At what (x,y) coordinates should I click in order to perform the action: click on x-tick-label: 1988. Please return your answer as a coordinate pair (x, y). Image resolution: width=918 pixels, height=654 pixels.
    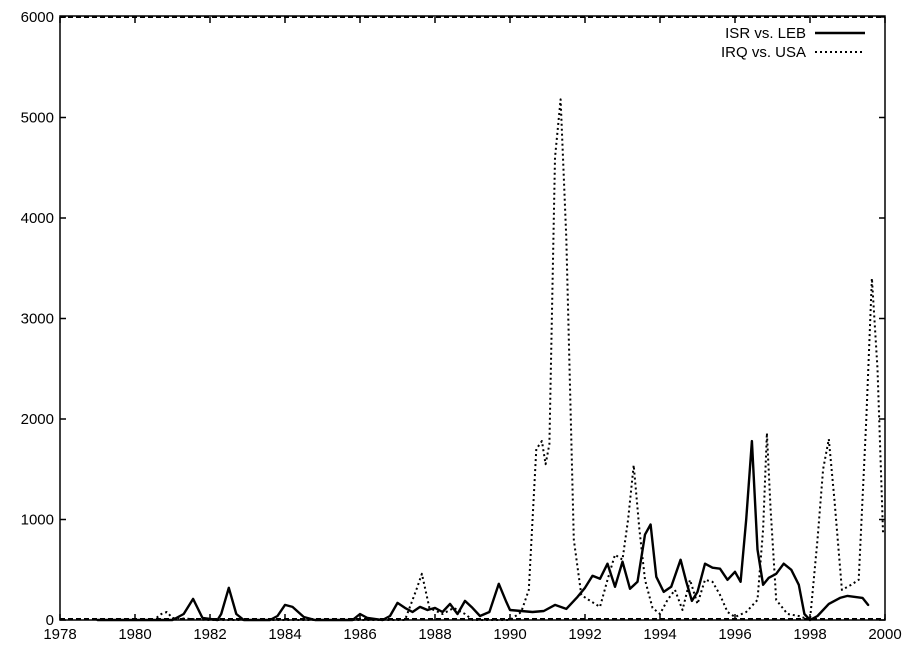
    Looking at the image, I should click on (434, 634).